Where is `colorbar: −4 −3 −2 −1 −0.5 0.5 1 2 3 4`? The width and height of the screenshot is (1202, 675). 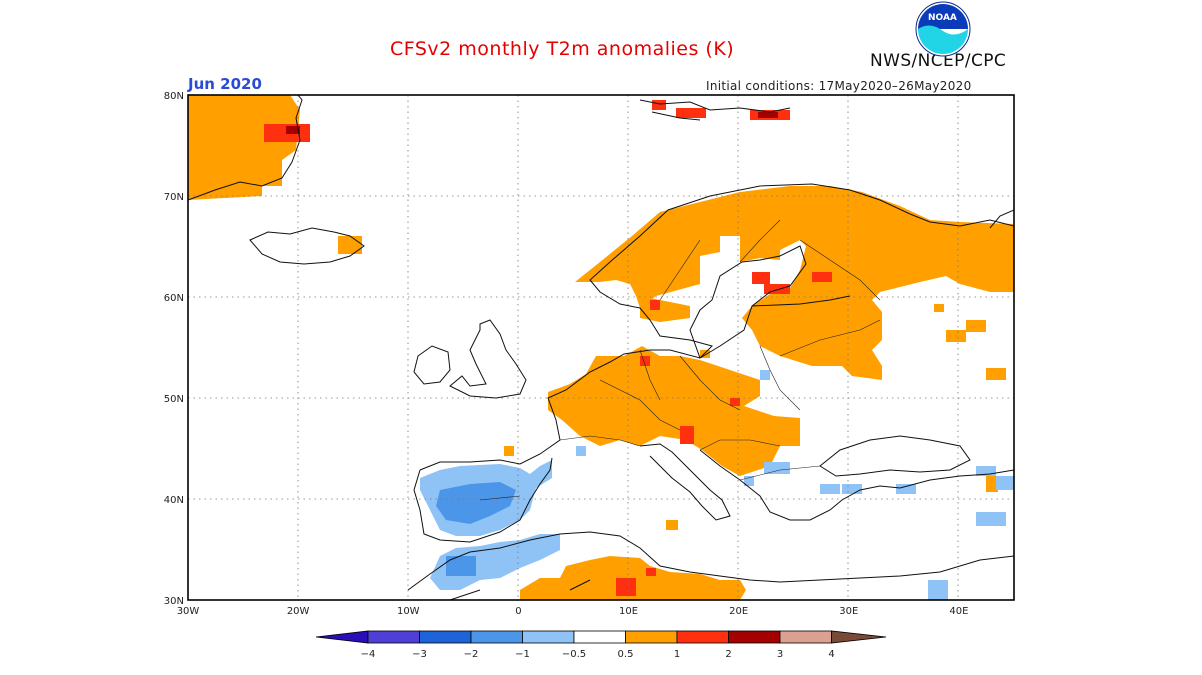
colorbar: −4 −3 −2 −1 −0.5 0.5 1 2 3 4 is located at coordinates (601, 645).